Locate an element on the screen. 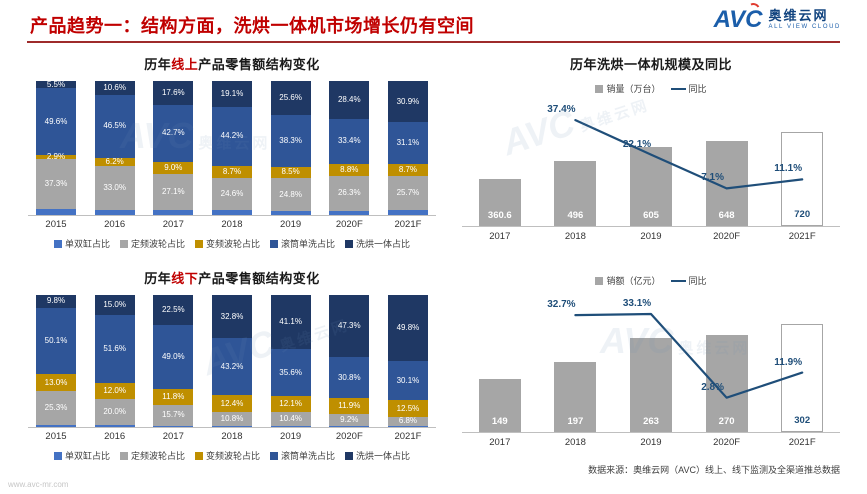 This screenshot has height=494, width=867. bar-segment: 13.0% is located at coordinates (56, 383).